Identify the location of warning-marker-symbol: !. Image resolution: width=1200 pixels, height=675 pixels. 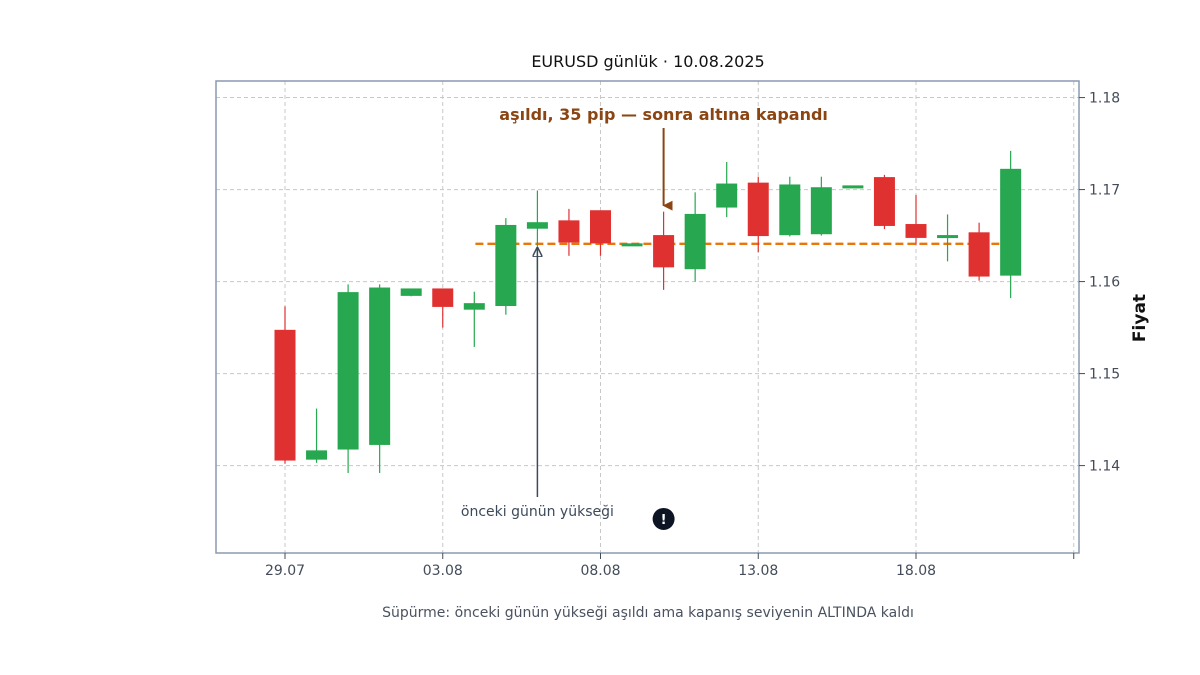
(664, 520).